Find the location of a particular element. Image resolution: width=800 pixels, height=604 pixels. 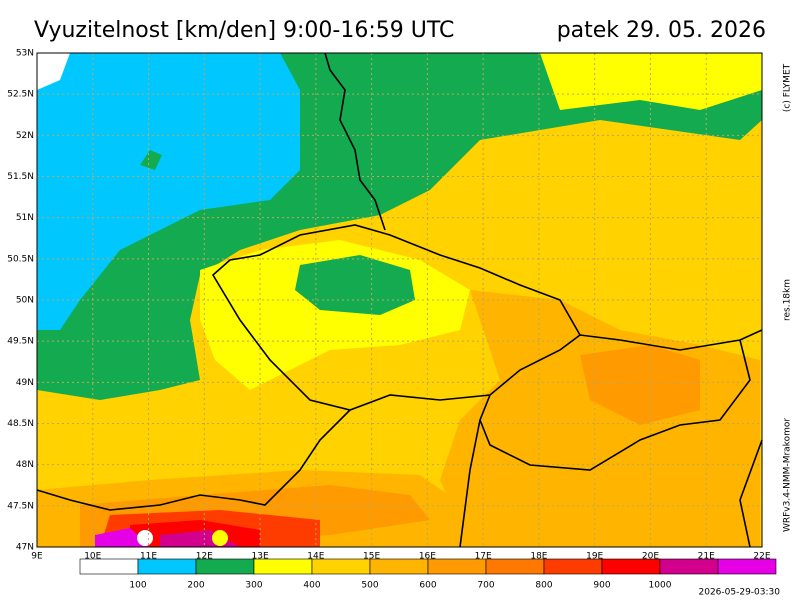

lat-label: 50N is located at coordinates (25, 301).